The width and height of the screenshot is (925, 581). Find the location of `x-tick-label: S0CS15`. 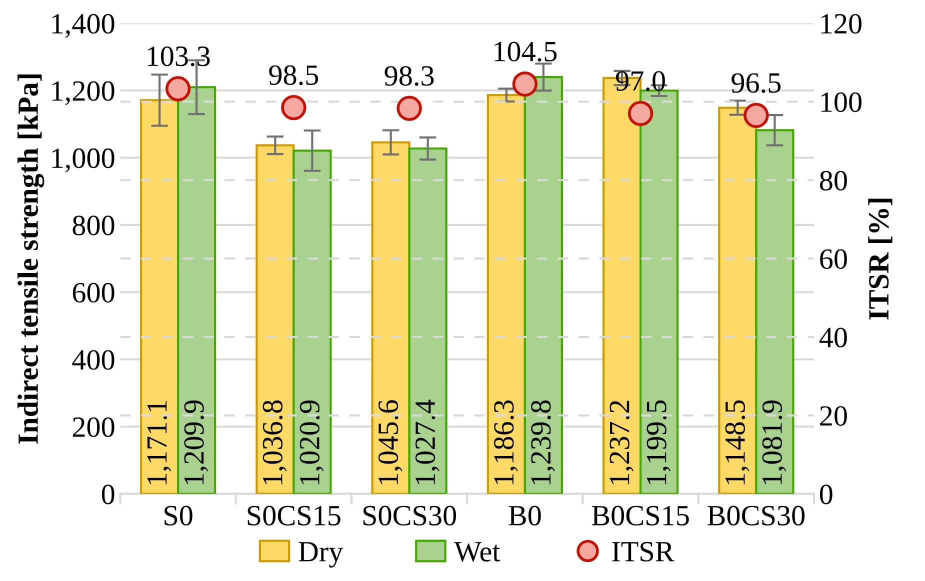

x-tick-label: S0CS15 is located at coordinates (294, 516).